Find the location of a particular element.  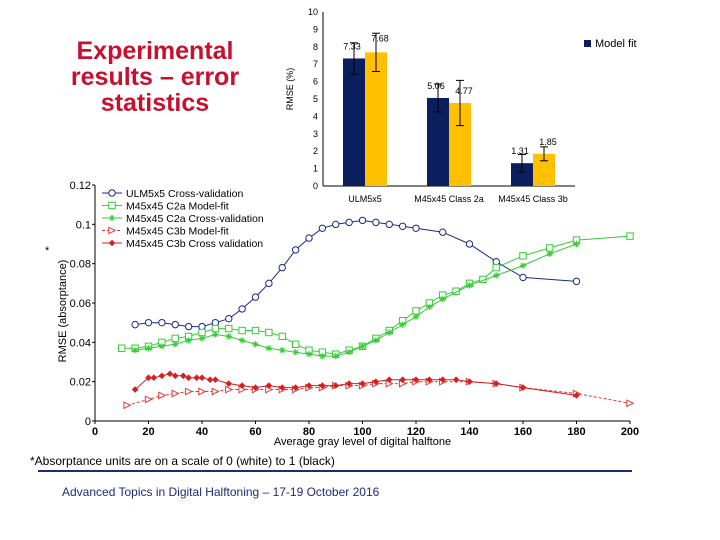

line-x-tick-label: 20 is located at coordinates (148, 432).